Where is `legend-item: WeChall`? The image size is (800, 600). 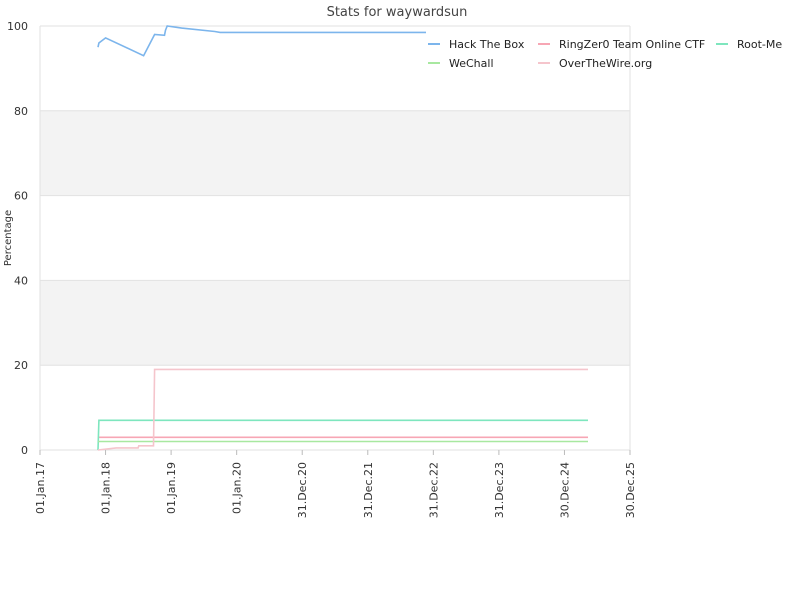
legend-item: WeChall is located at coordinates (461, 63).